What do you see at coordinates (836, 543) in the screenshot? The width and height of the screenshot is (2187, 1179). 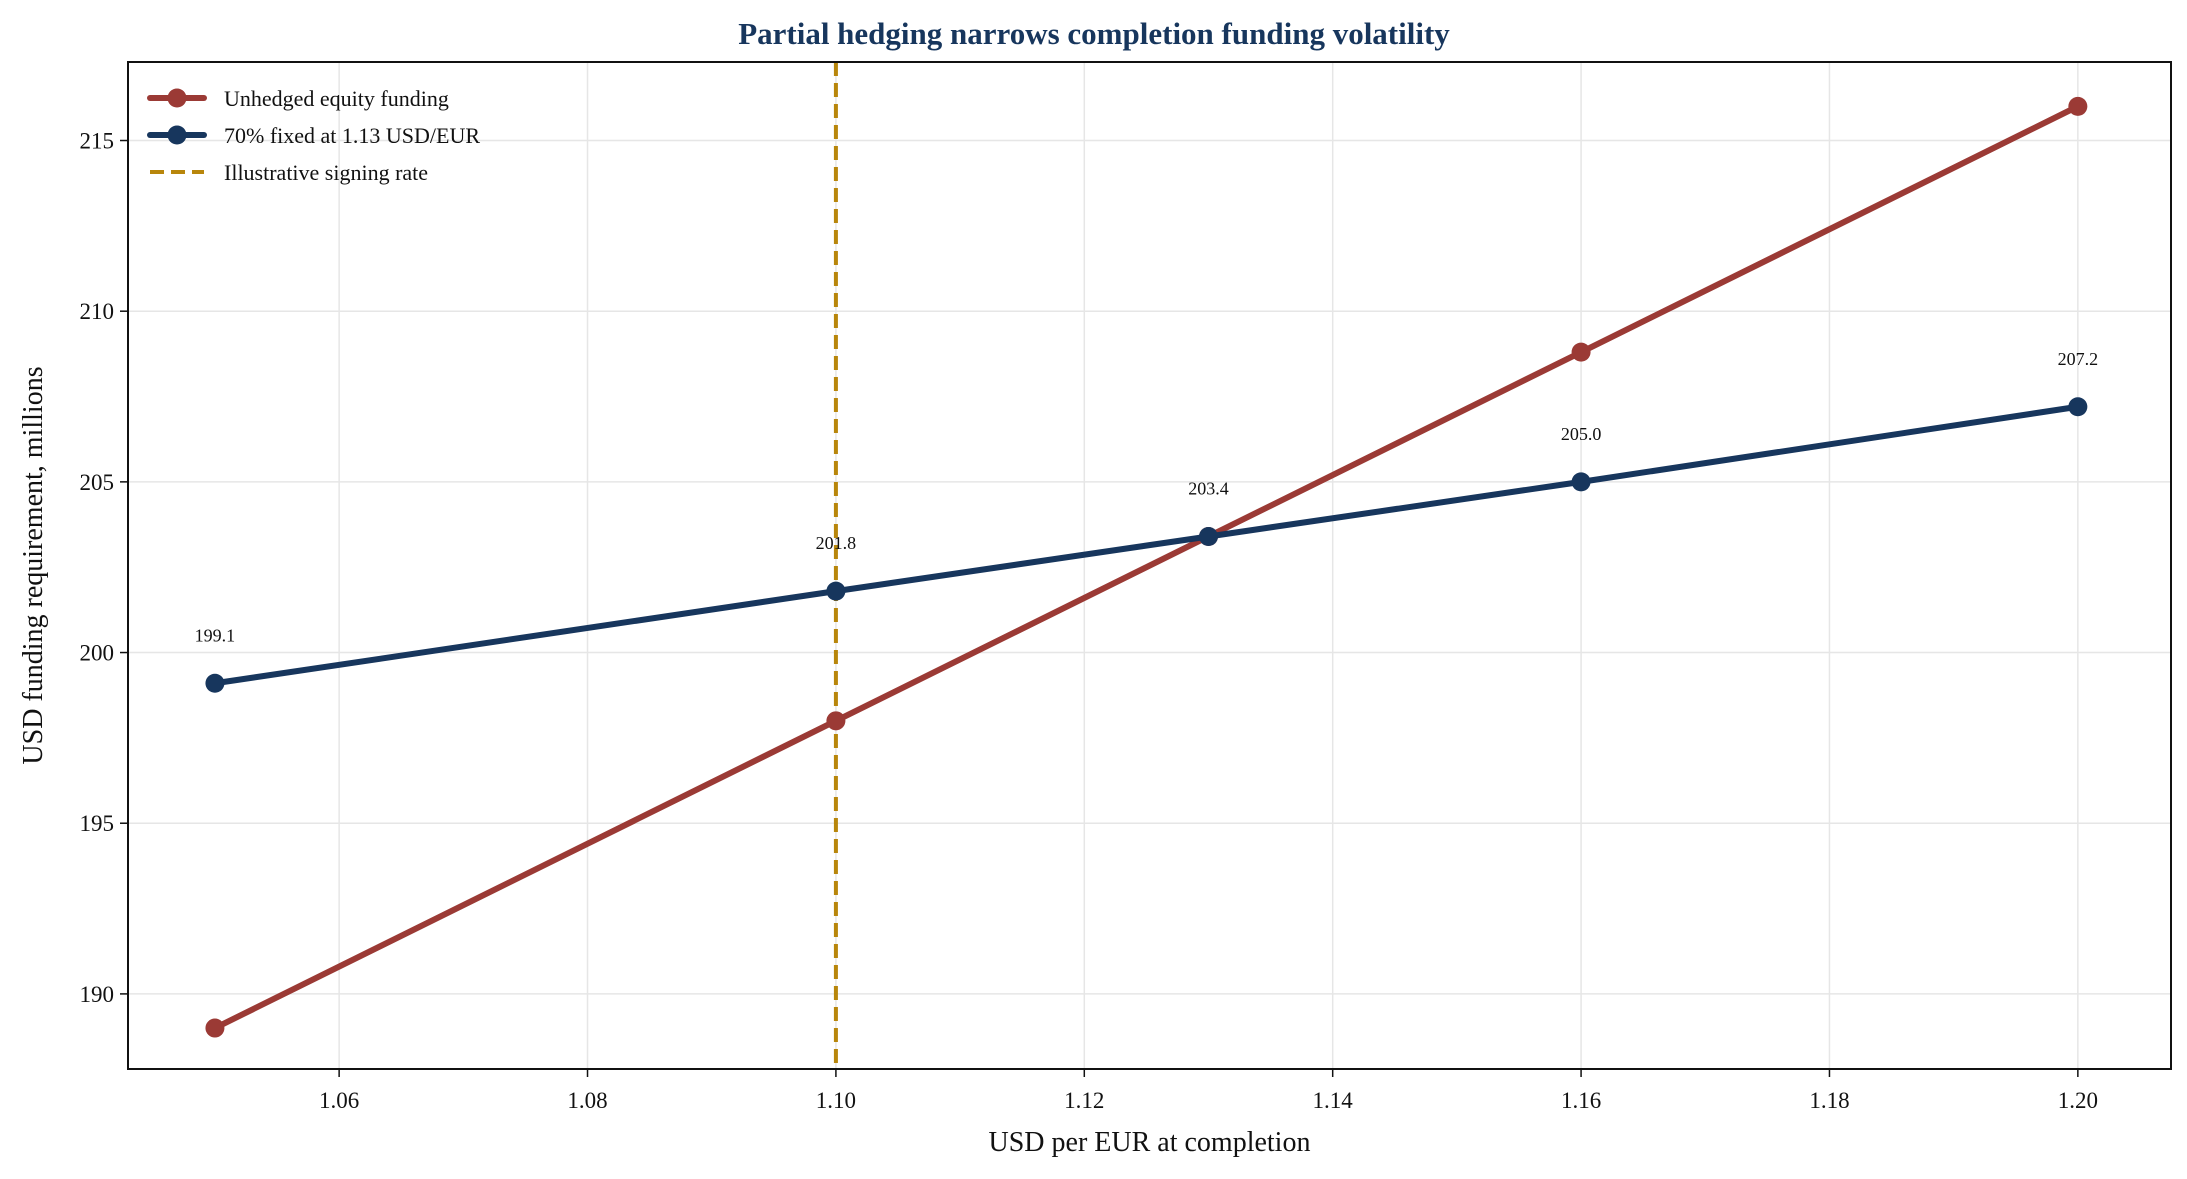 I see `data-label: 201.8` at bounding box center [836, 543].